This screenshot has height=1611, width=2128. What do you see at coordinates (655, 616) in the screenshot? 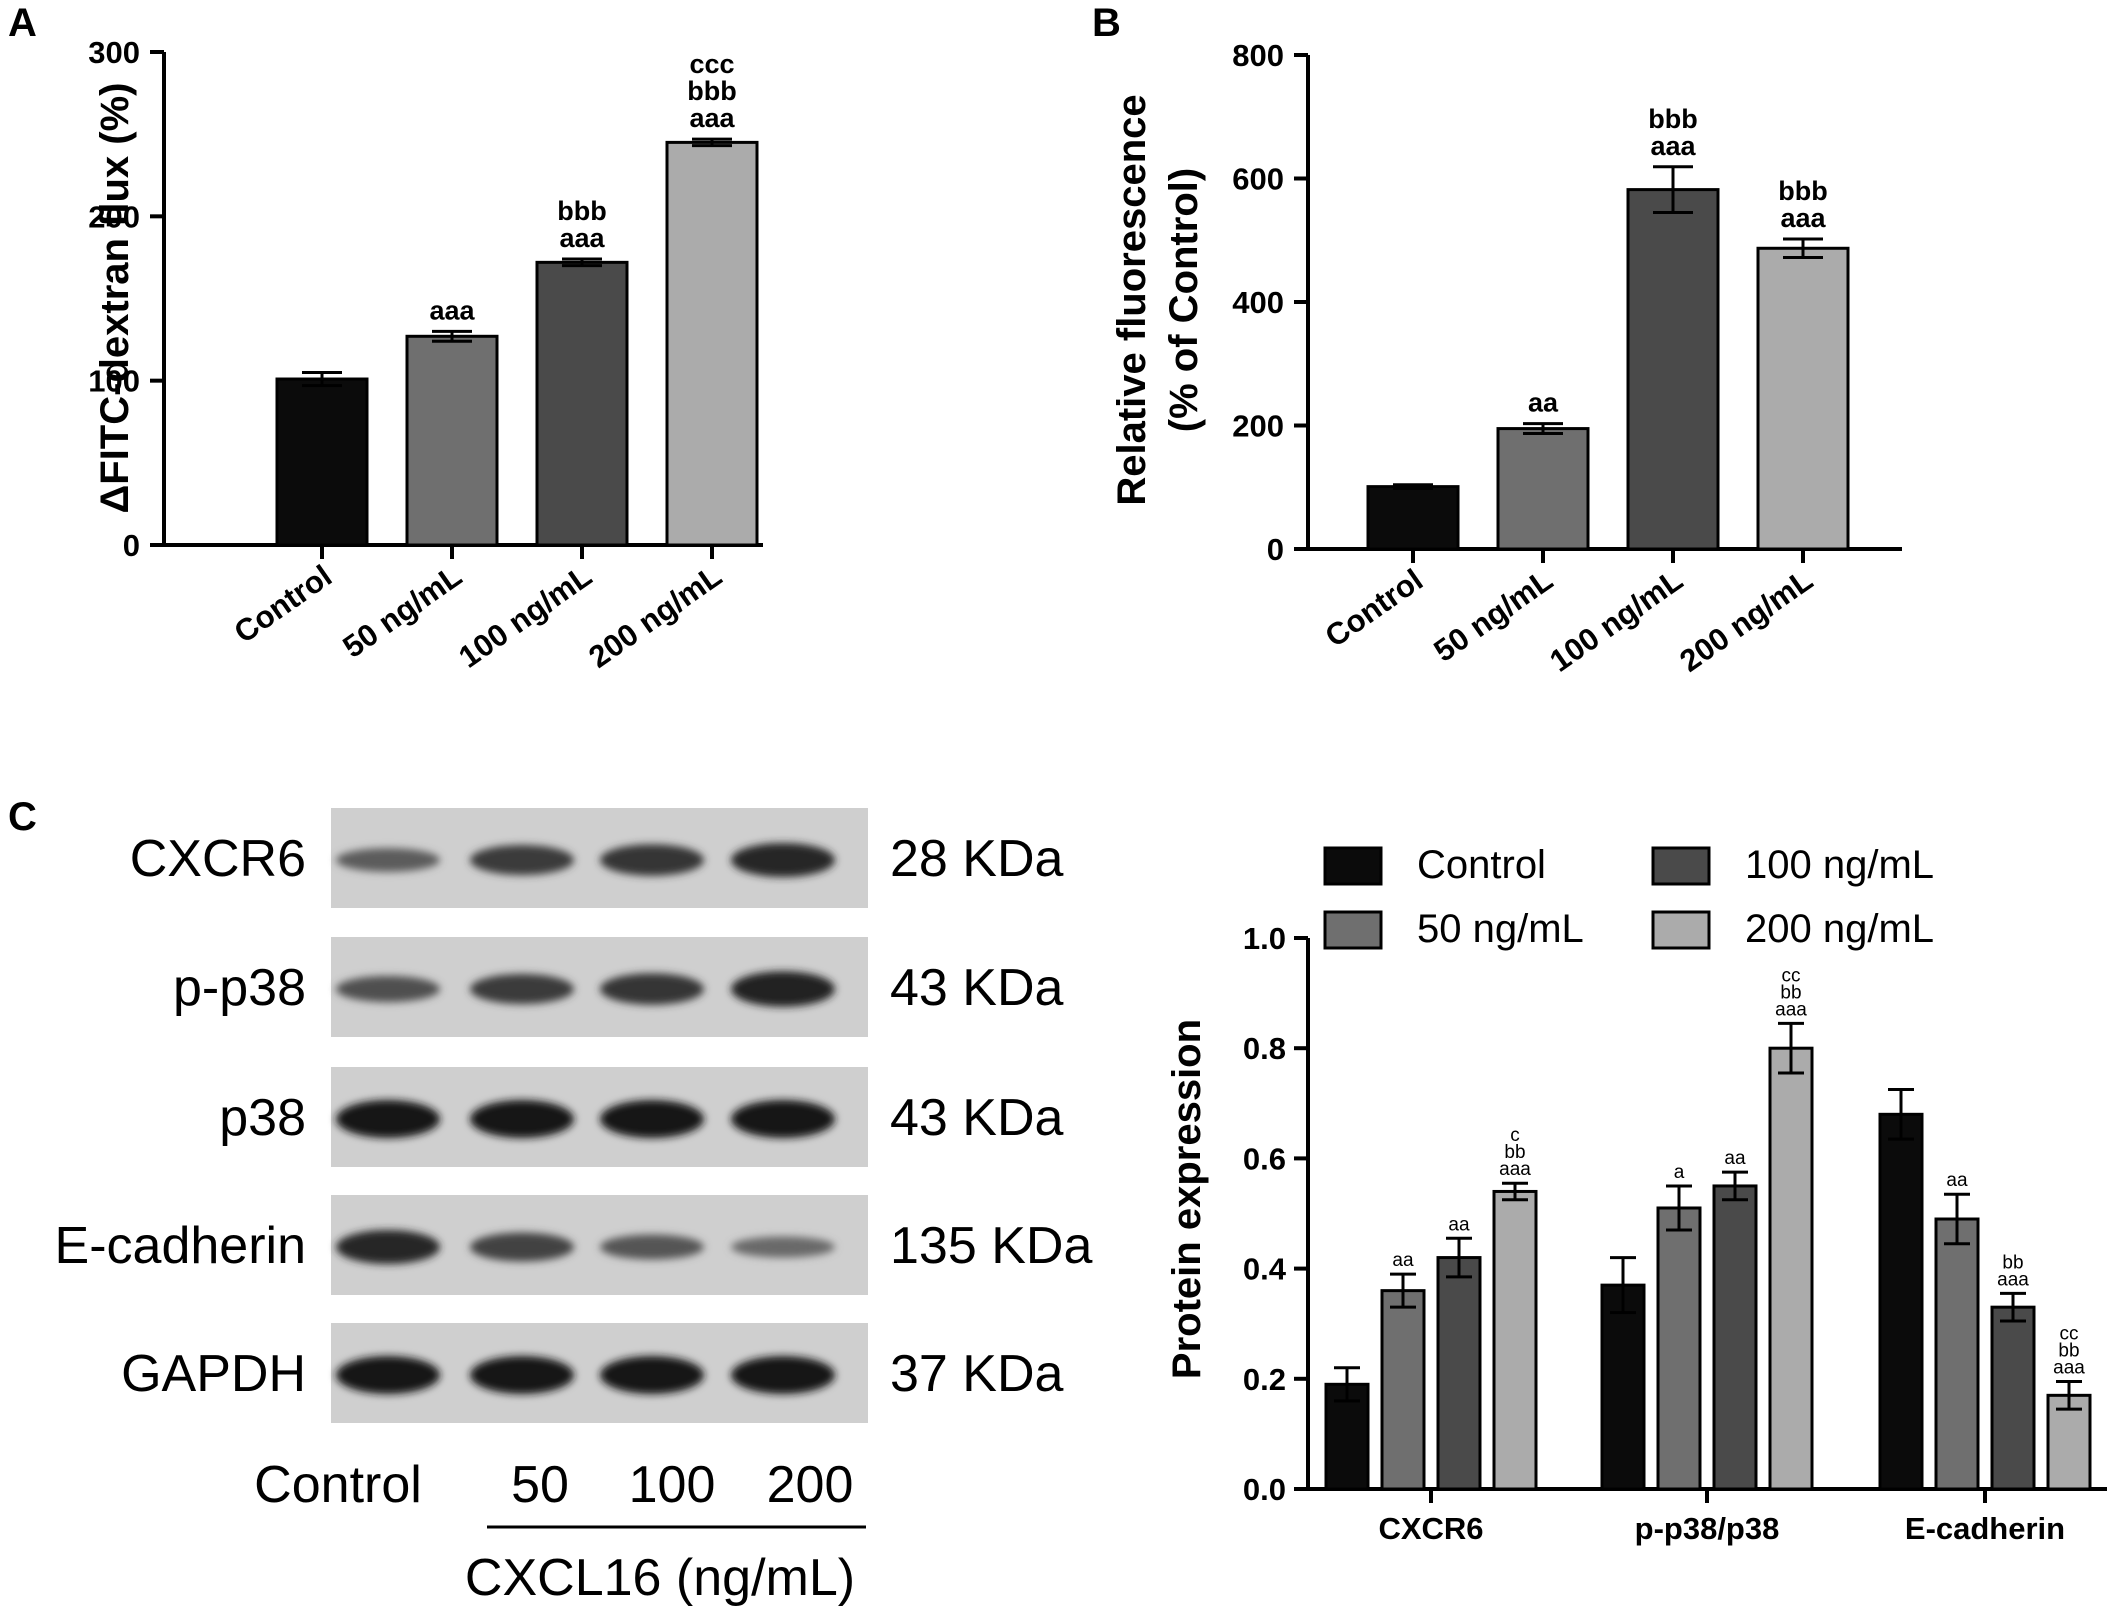
I see `chart-a-x-tick-label: 200 ng/mL` at bounding box center [655, 616].